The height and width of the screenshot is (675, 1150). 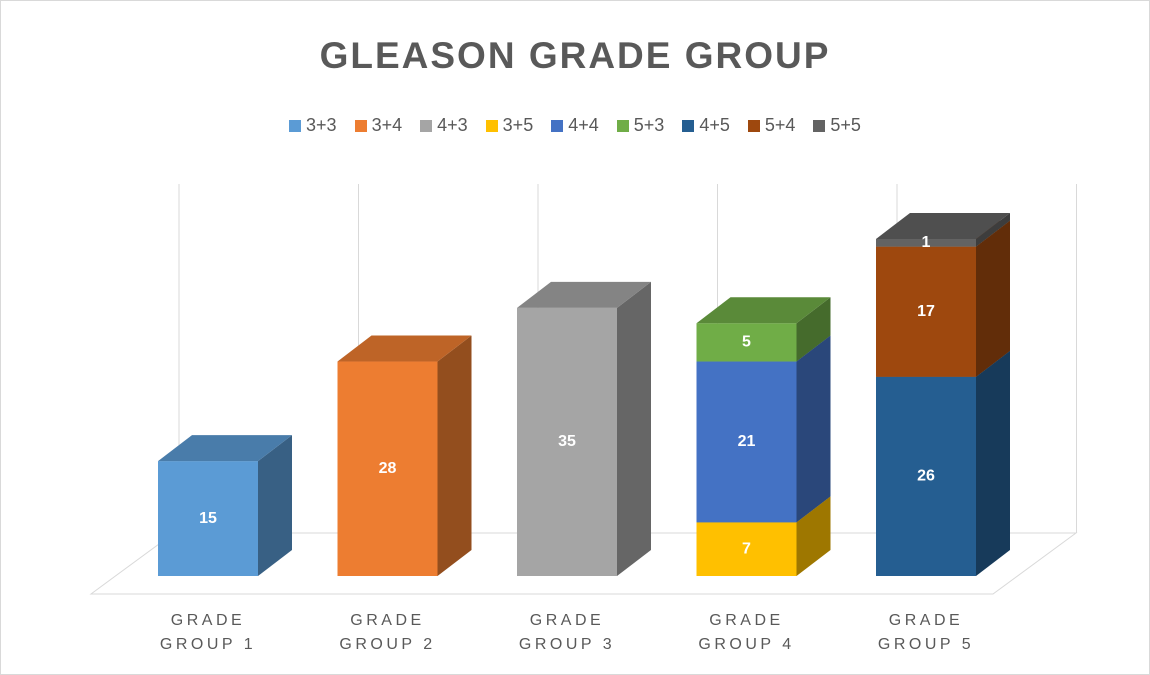 What do you see at coordinates (321, 125) in the screenshot?
I see `legend-label: 3+3` at bounding box center [321, 125].